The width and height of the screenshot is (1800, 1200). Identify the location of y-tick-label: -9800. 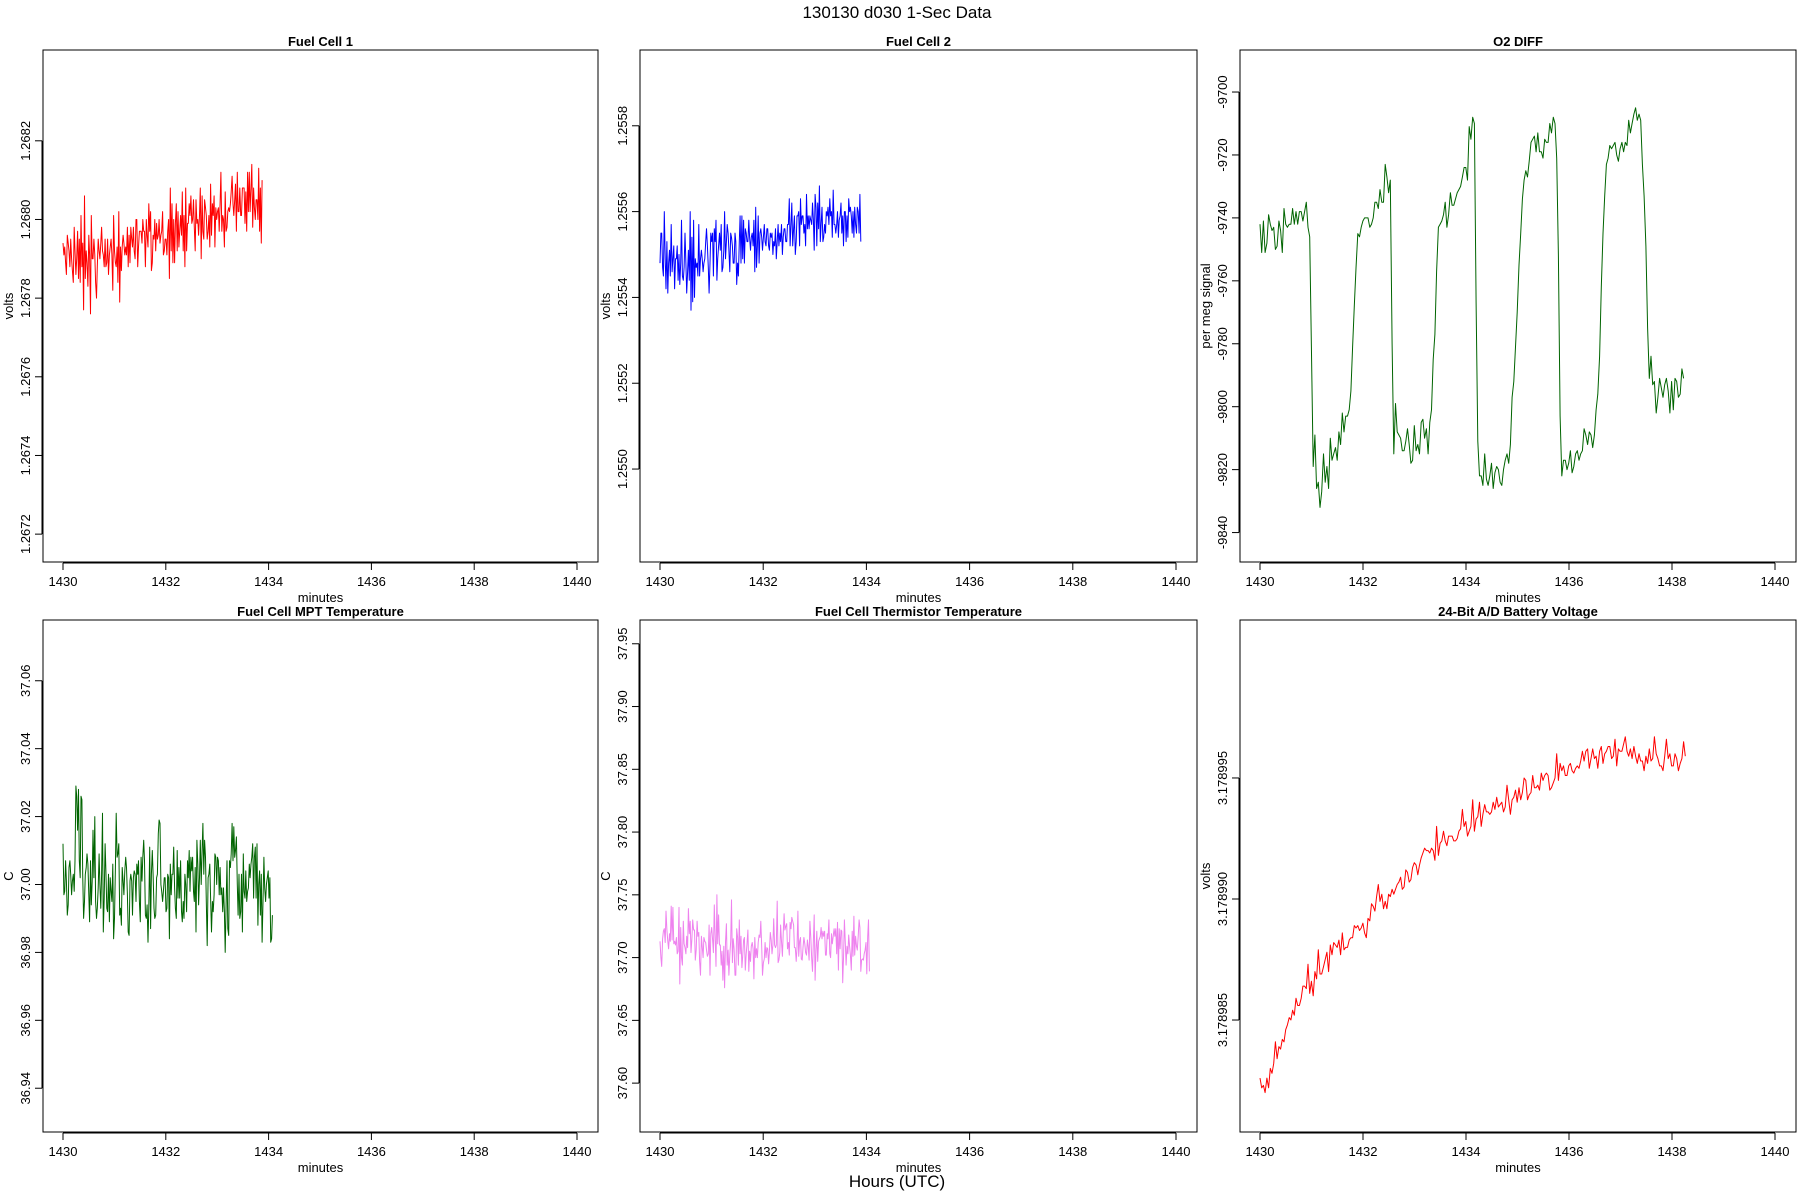
(1222, 406).